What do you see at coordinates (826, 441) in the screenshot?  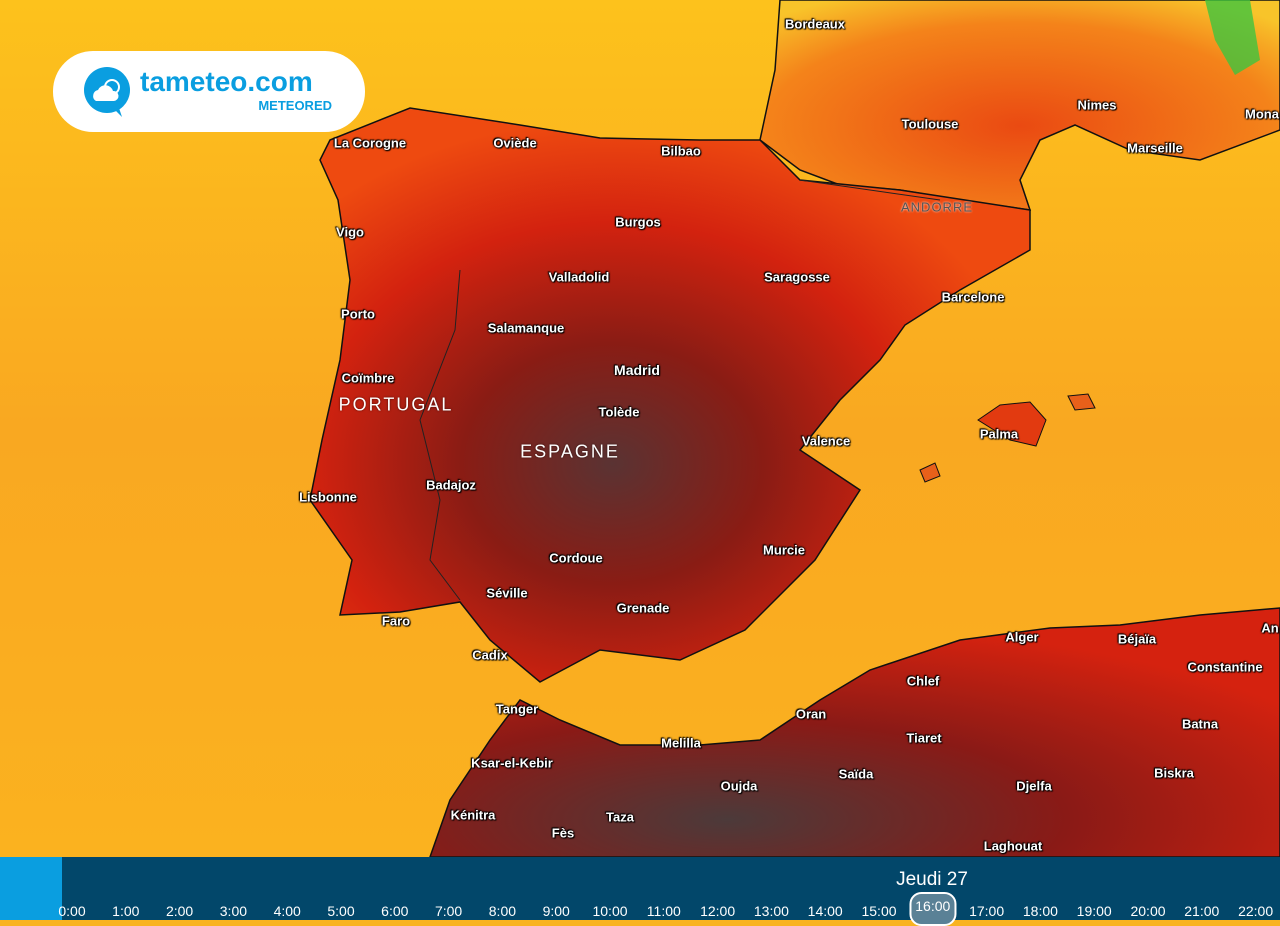 I see `city-label: Valence` at bounding box center [826, 441].